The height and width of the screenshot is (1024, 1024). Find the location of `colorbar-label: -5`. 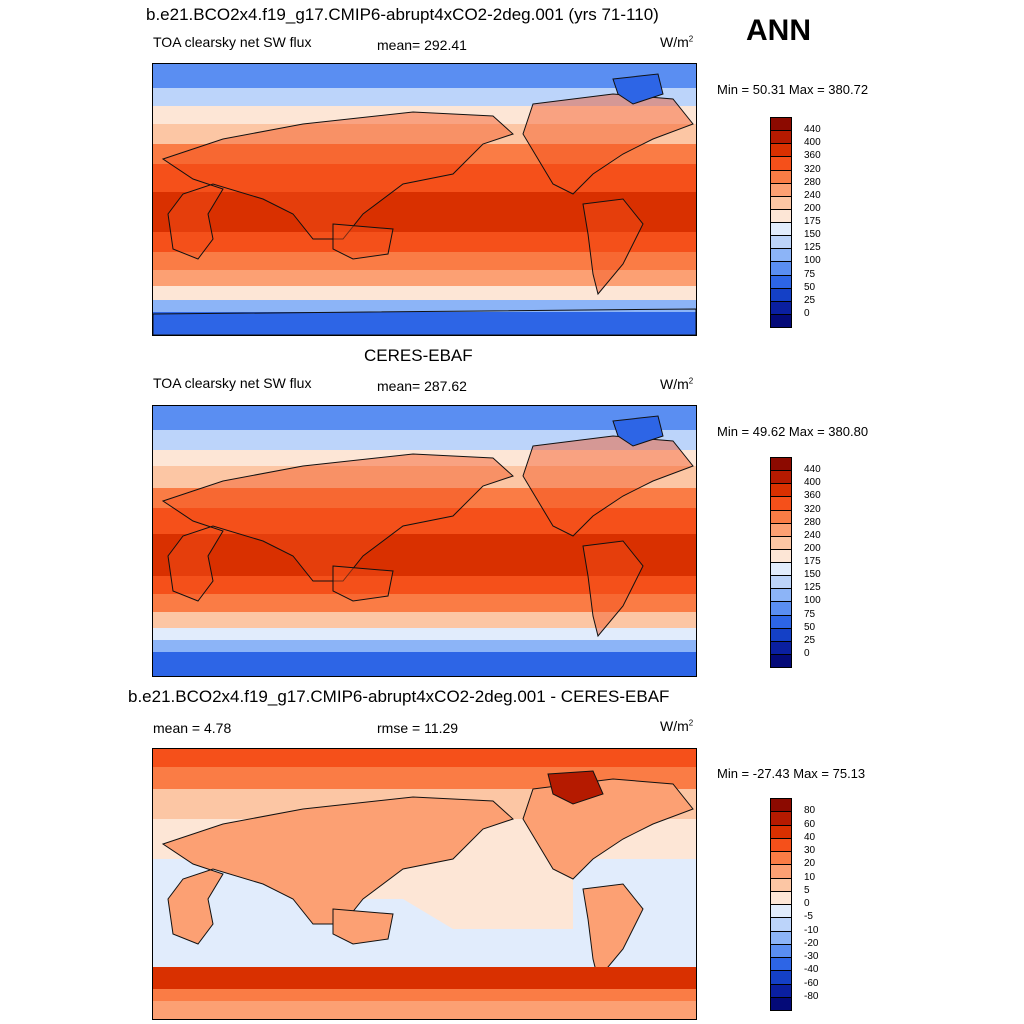

colorbar-label: -5 is located at coordinates (808, 917).